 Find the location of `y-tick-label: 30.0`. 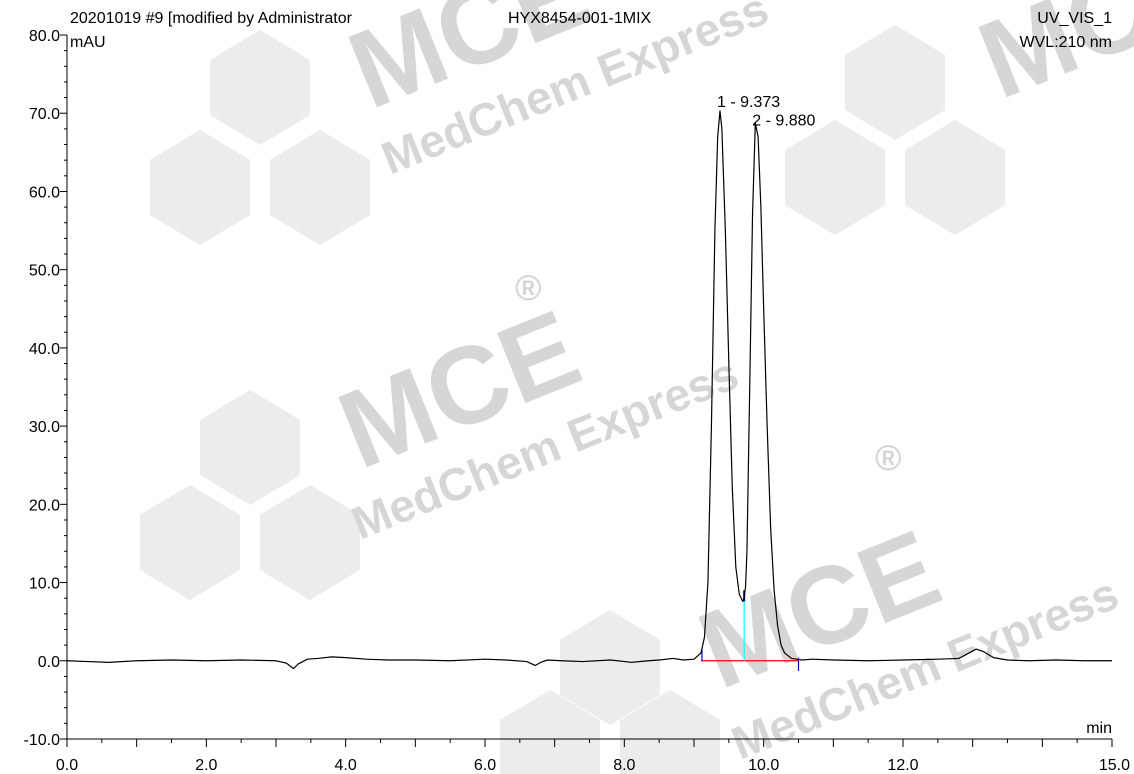

y-tick-label: 30.0 is located at coordinates (44, 427).